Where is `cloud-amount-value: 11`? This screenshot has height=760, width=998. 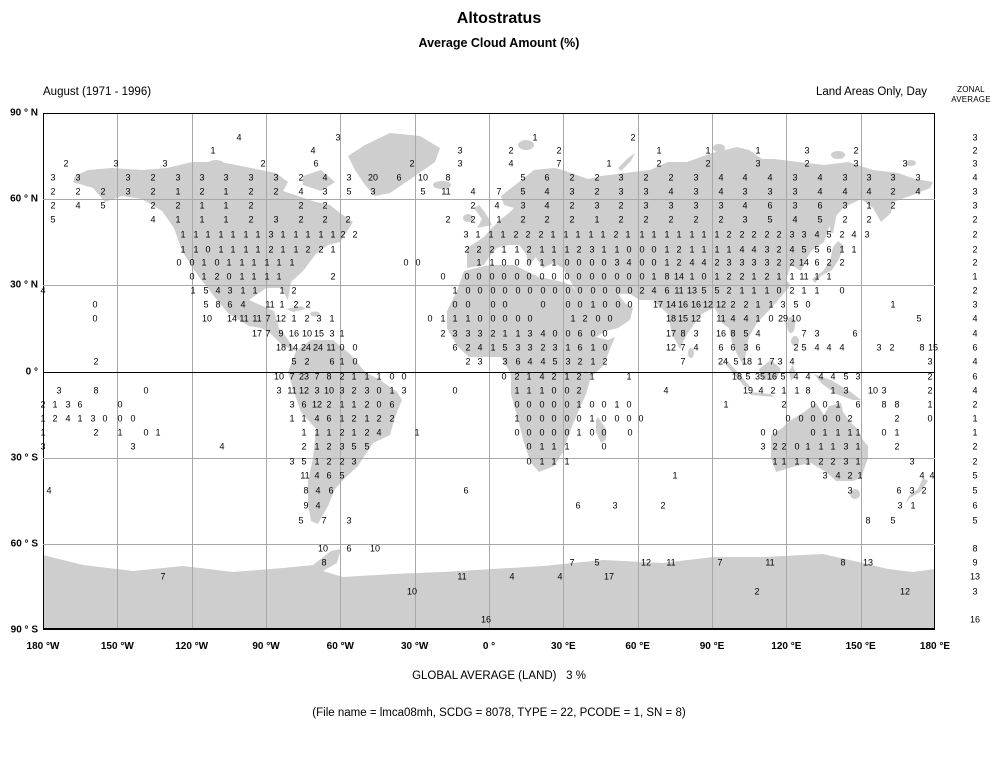 cloud-amount-value: 11 is located at coordinates (446, 191).